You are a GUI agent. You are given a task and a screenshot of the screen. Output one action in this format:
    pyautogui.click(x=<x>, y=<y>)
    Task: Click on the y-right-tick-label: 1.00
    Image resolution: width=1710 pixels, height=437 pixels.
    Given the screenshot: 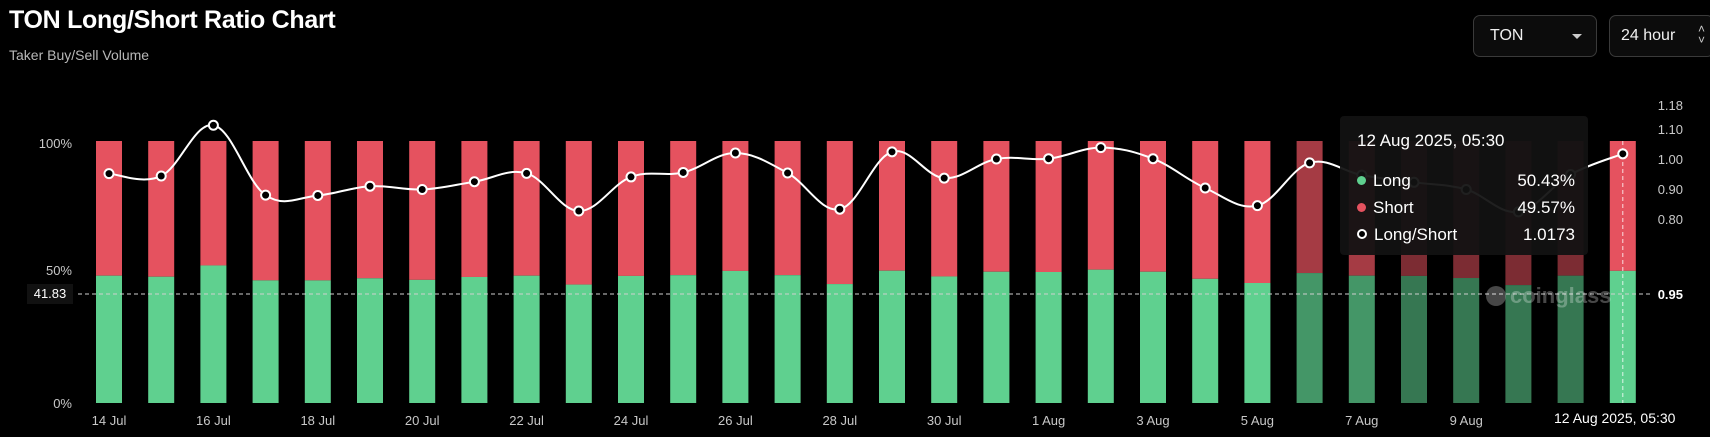 What is the action you would take?
    pyautogui.click(x=1670, y=159)
    